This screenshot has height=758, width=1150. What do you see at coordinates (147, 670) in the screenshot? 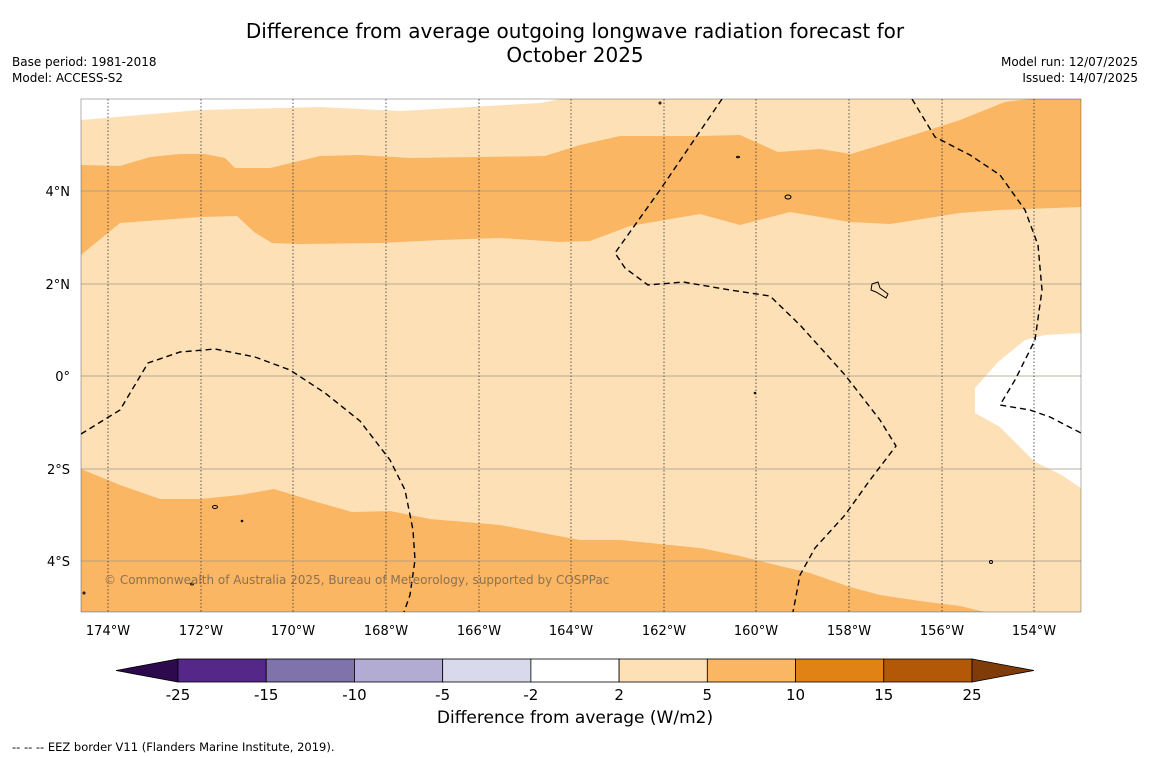
I see `colorbar-extend-low` at bounding box center [147, 670].